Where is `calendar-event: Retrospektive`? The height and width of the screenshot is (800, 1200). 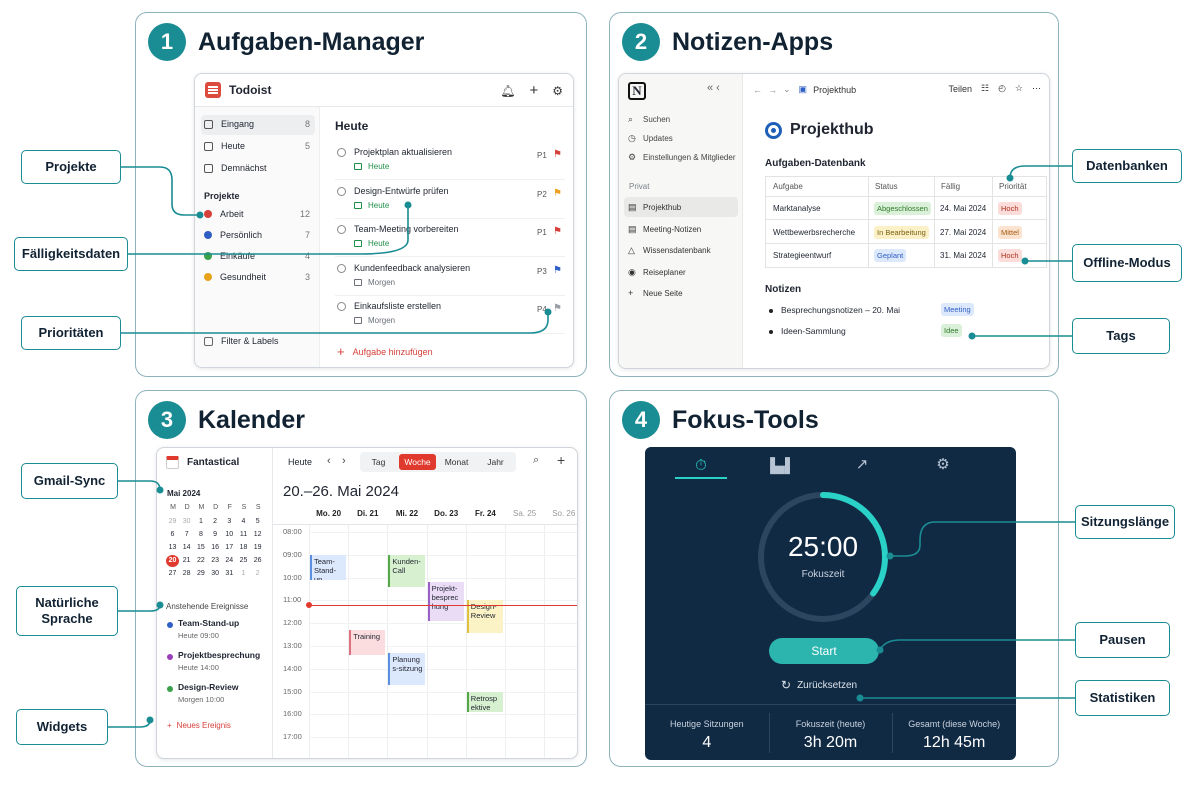 calendar-event: Retrospektive is located at coordinates (484, 702).